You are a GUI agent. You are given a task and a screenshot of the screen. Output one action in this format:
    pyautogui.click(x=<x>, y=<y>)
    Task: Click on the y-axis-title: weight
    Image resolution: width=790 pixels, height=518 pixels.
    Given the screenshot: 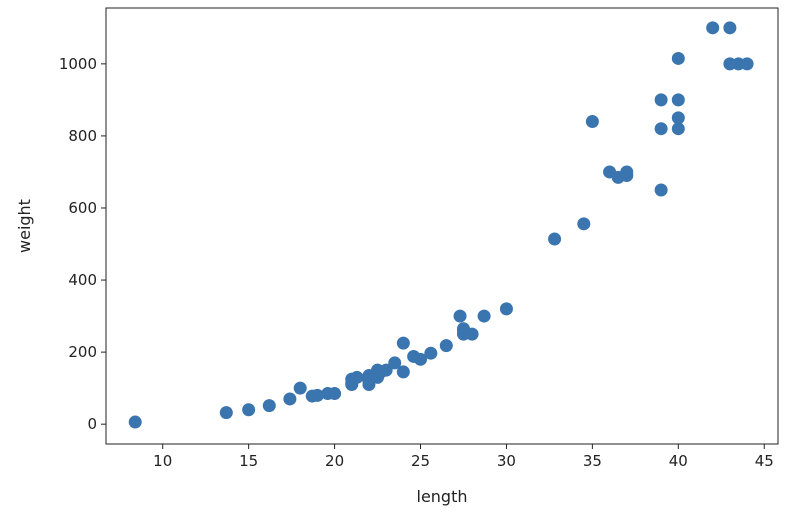 What is the action you would take?
    pyautogui.click(x=24, y=226)
    